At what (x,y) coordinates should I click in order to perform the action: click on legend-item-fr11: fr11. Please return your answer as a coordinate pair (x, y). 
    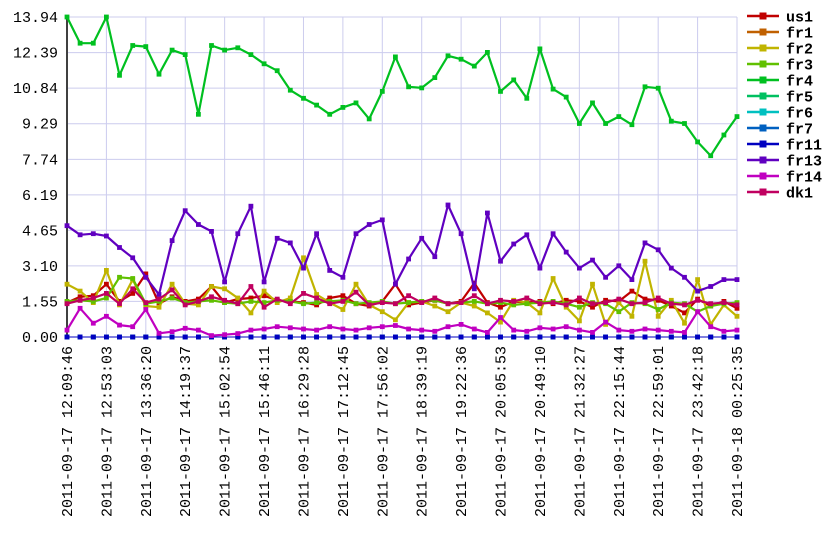
    Looking at the image, I should click on (784, 146).